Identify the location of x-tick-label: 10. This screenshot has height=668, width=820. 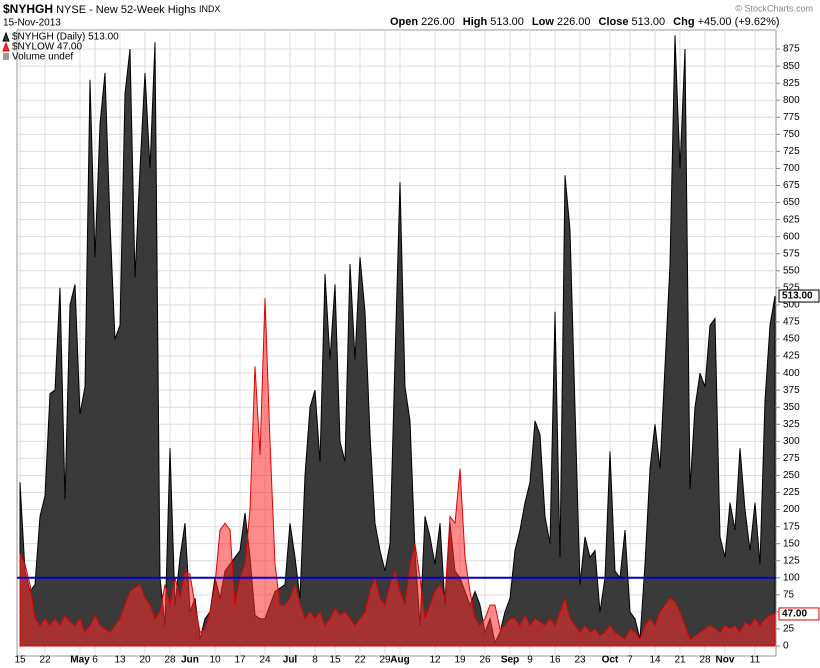
(215, 660).